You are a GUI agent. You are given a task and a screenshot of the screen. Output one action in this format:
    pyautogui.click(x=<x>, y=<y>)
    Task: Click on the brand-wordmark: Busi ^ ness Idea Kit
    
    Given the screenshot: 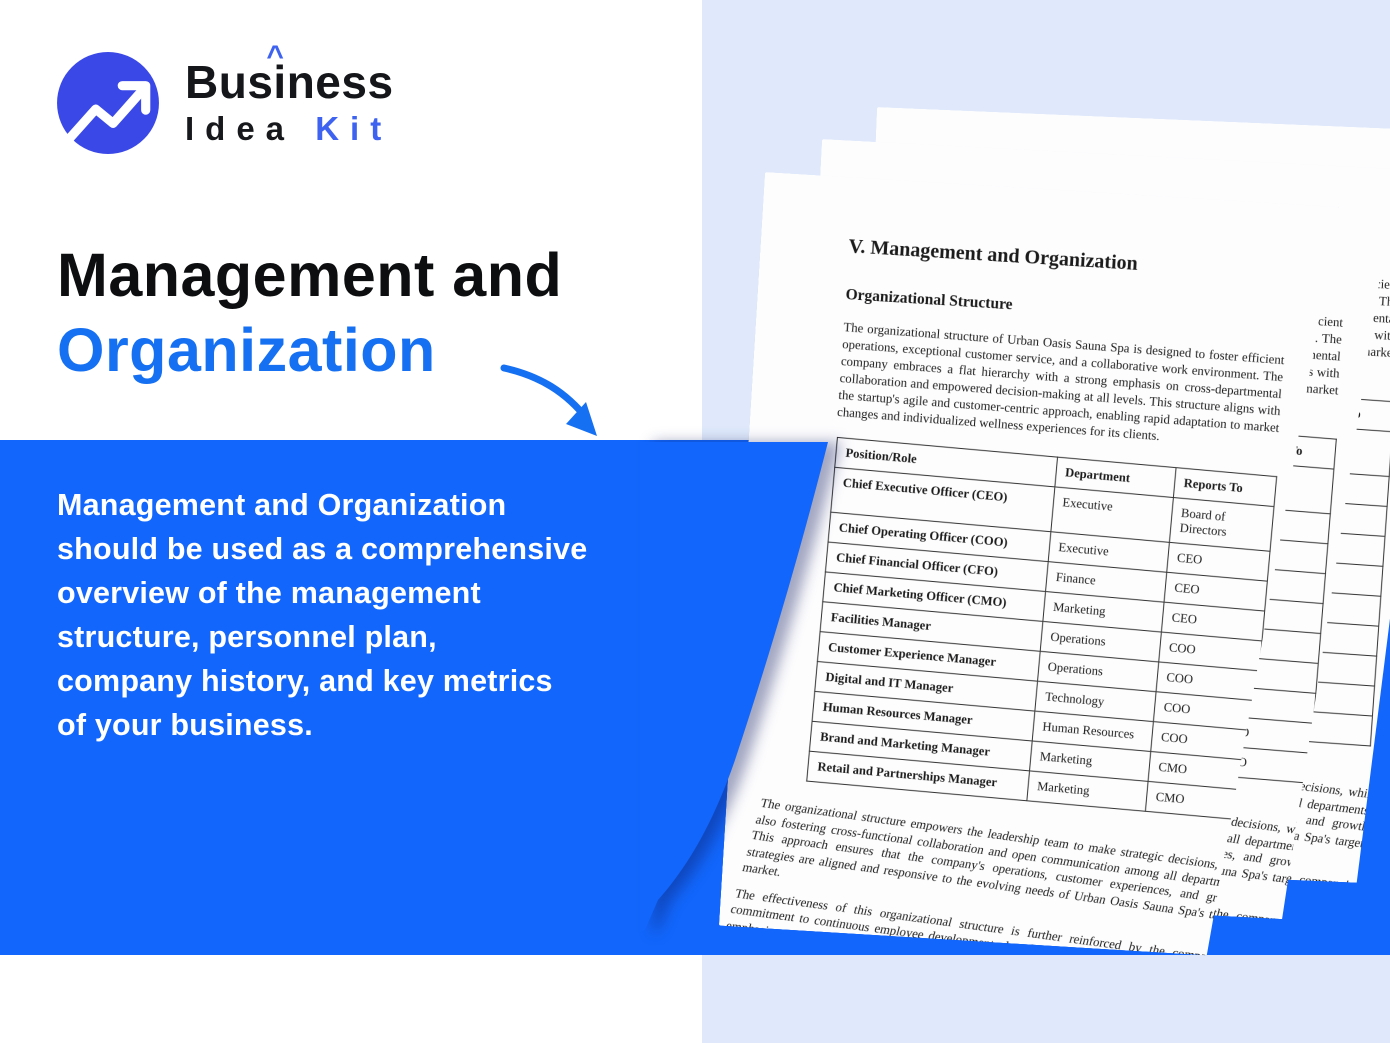 What is the action you would take?
    pyautogui.click(x=289, y=93)
    